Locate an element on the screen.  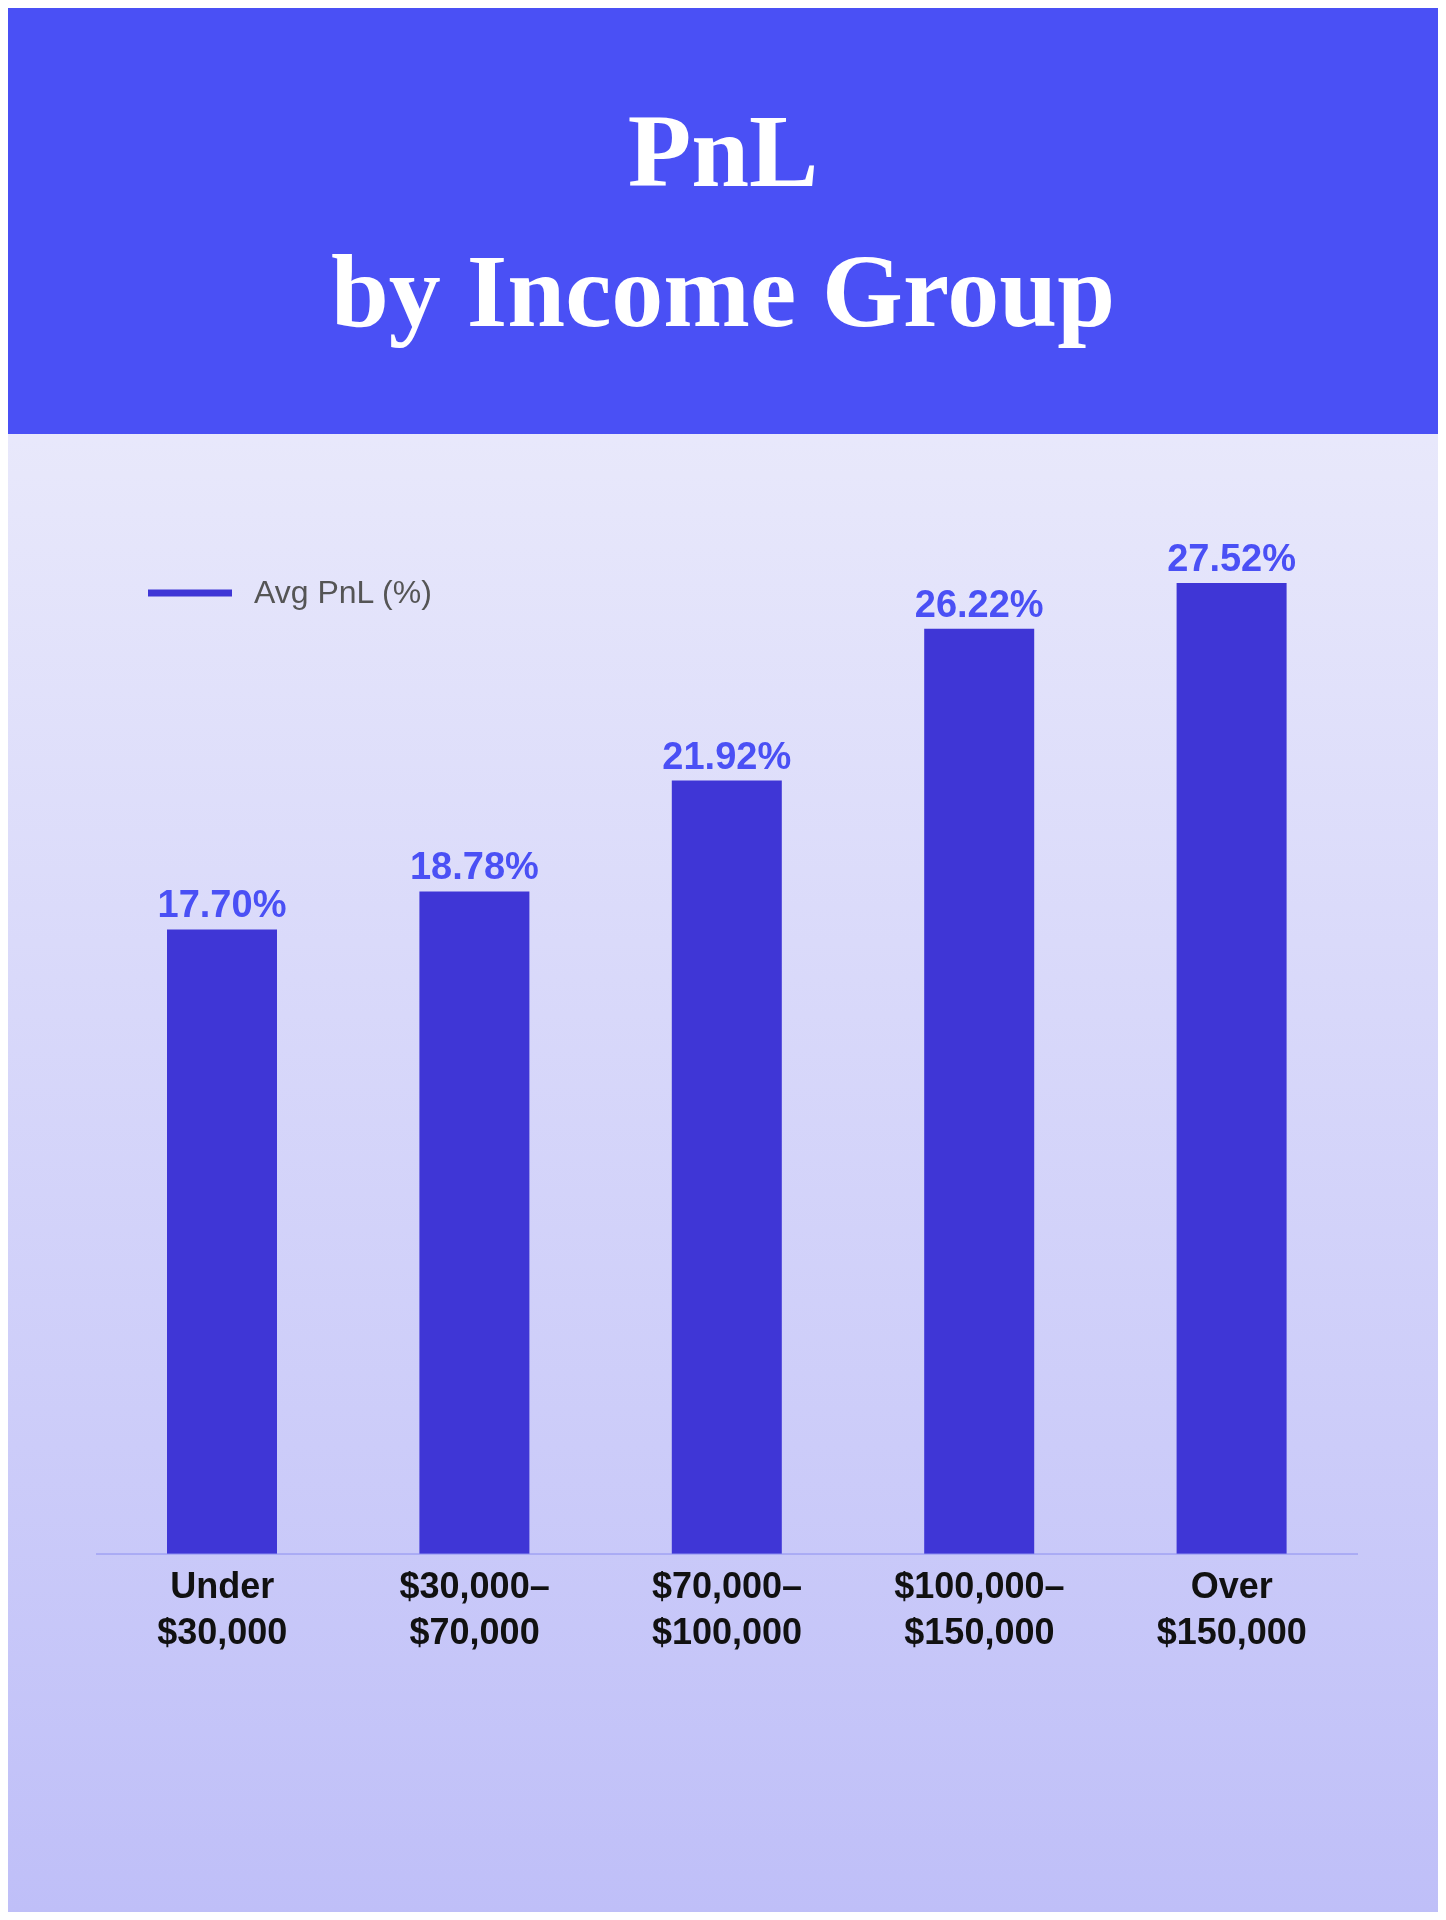
data-label: 18.78% is located at coordinates (474, 866).